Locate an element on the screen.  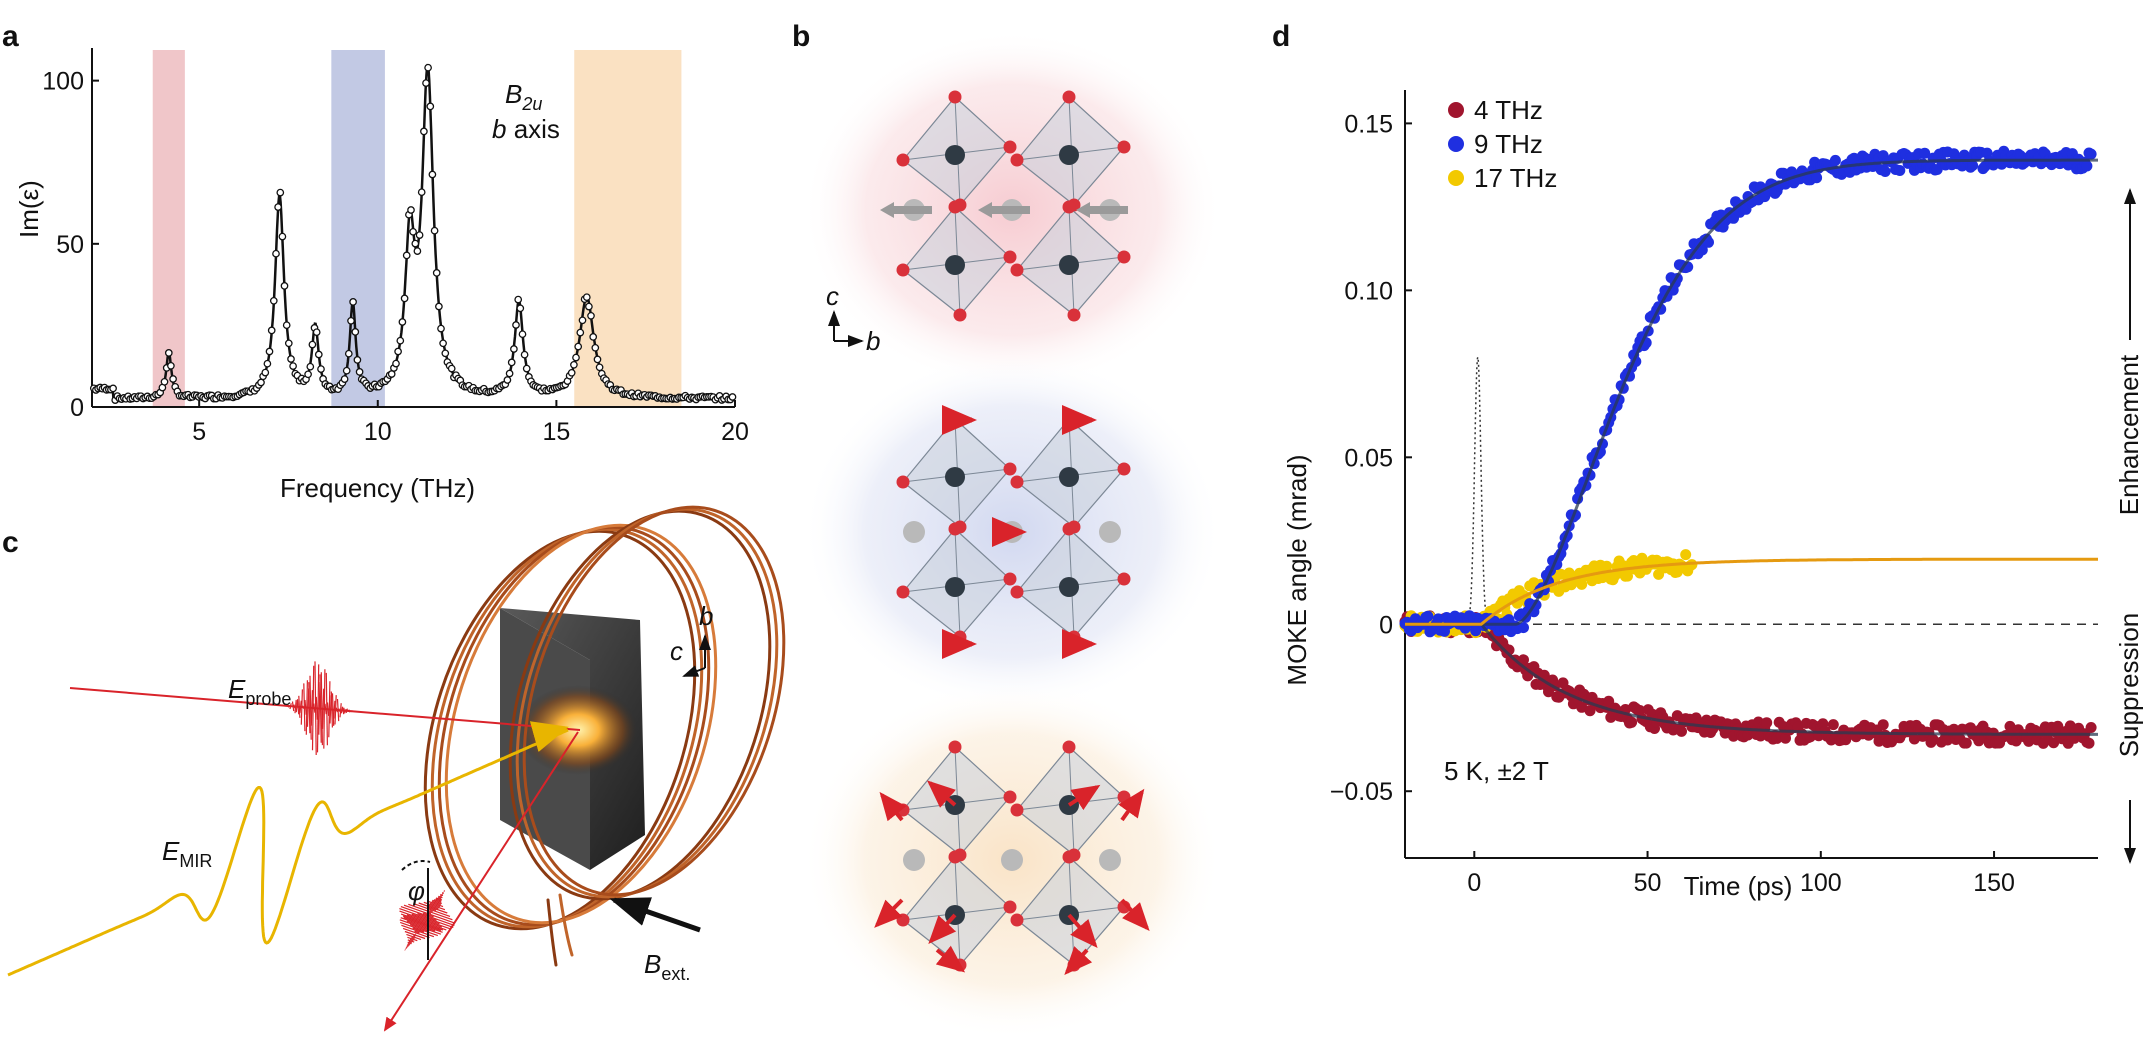
panel-a-axes: 5 10 15 20 0 50 100 is located at coordinates (395, 247).